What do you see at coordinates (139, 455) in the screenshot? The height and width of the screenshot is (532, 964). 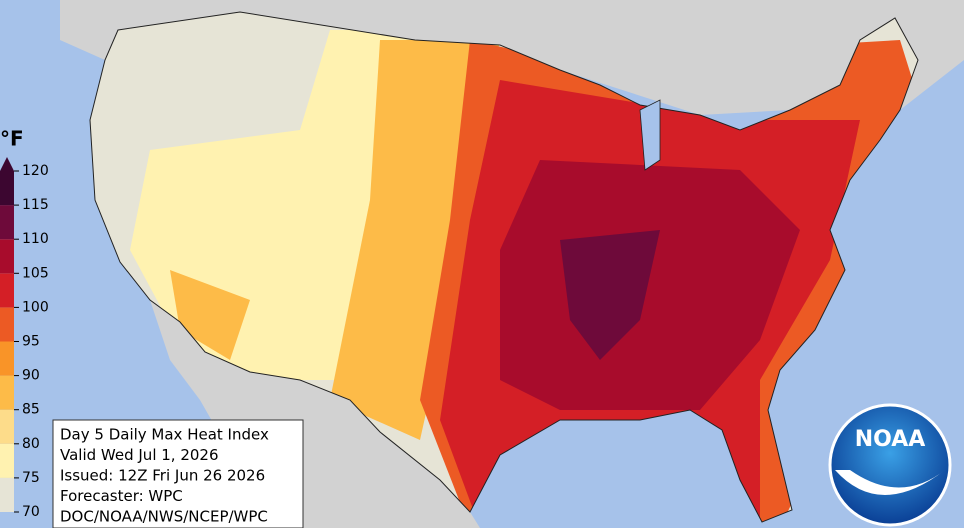 I see `info-line: Valid Wed Jul 1, 2026` at bounding box center [139, 455].